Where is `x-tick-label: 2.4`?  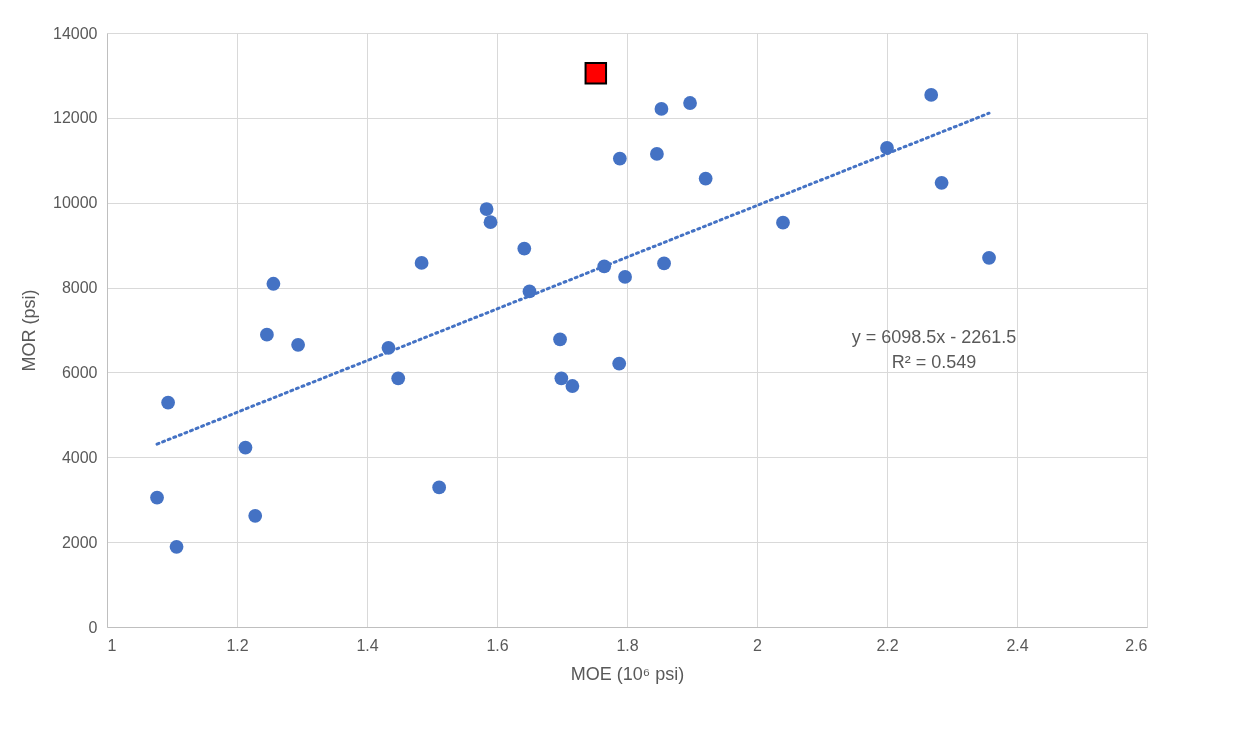 x-tick-label: 2.4 is located at coordinates (1017, 645).